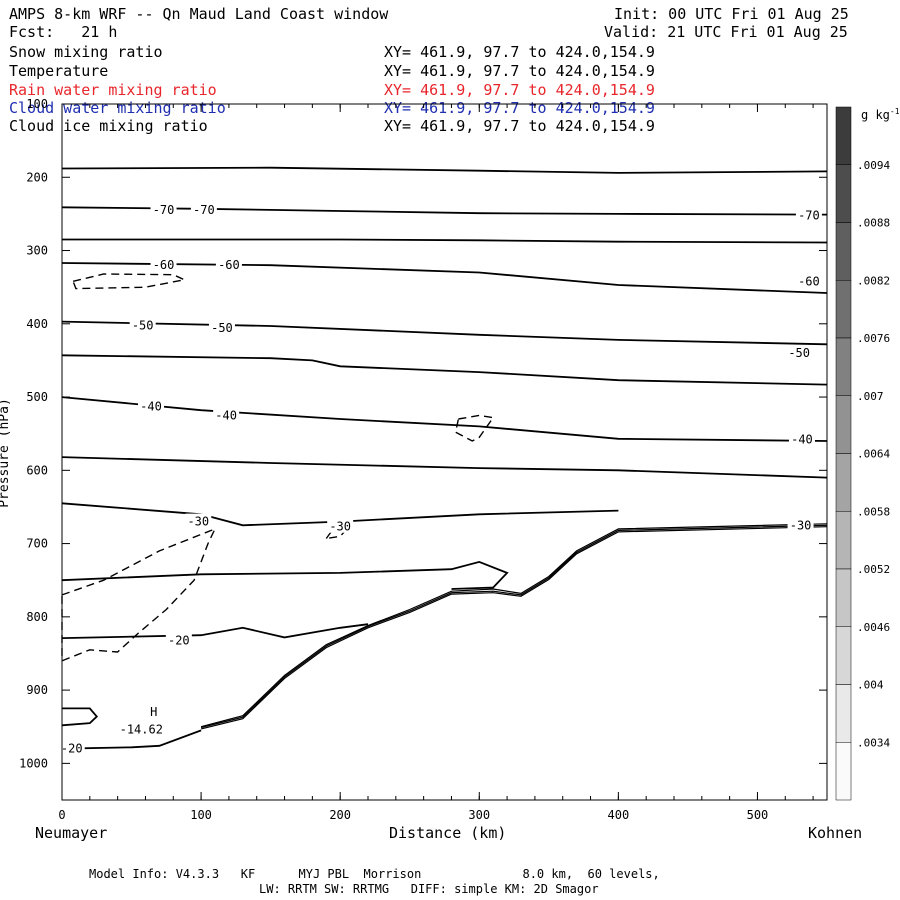 The image size is (900, 900). I want to click on legend-xy-snow: XY= 461.9, 97.7 to 424.0,154.9, so click(519, 52).